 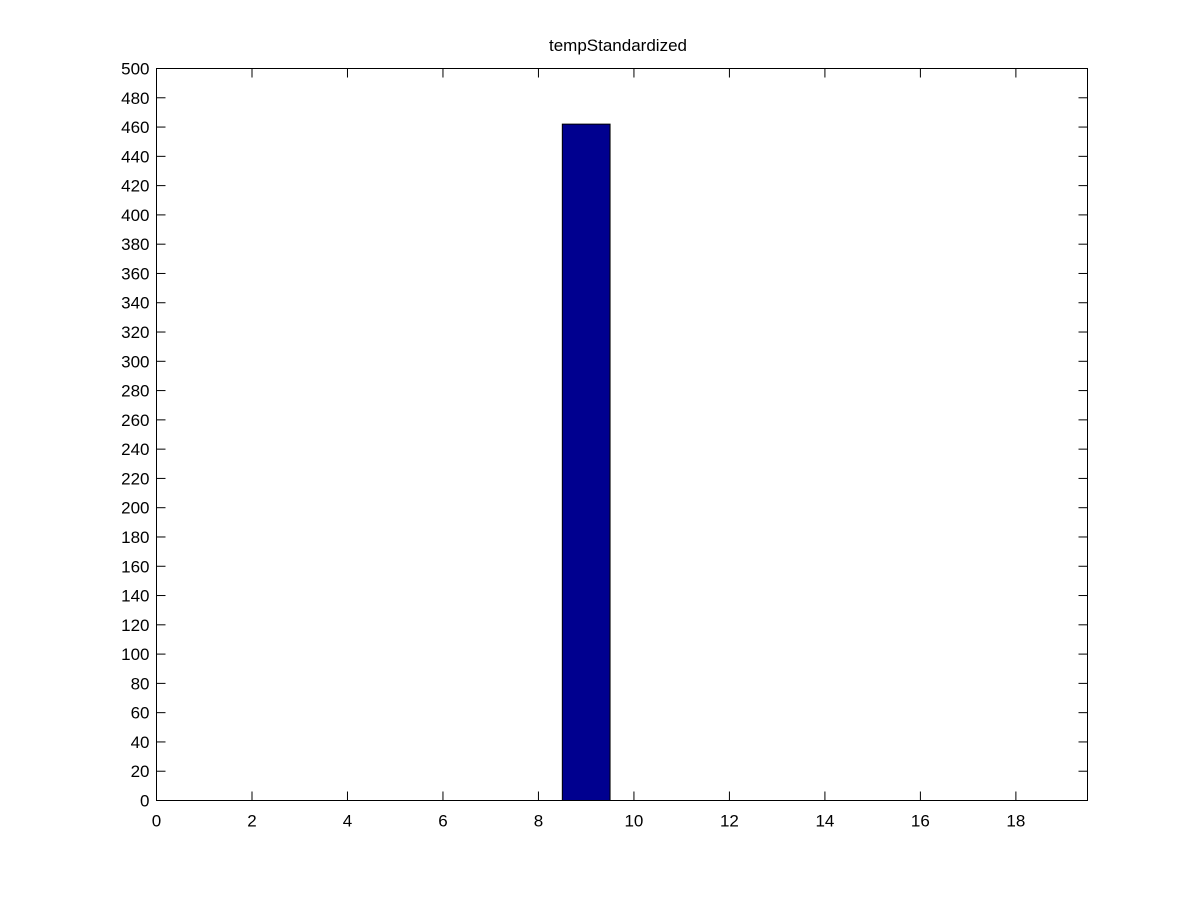 I want to click on y-tick-label: 260, so click(x=135, y=420).